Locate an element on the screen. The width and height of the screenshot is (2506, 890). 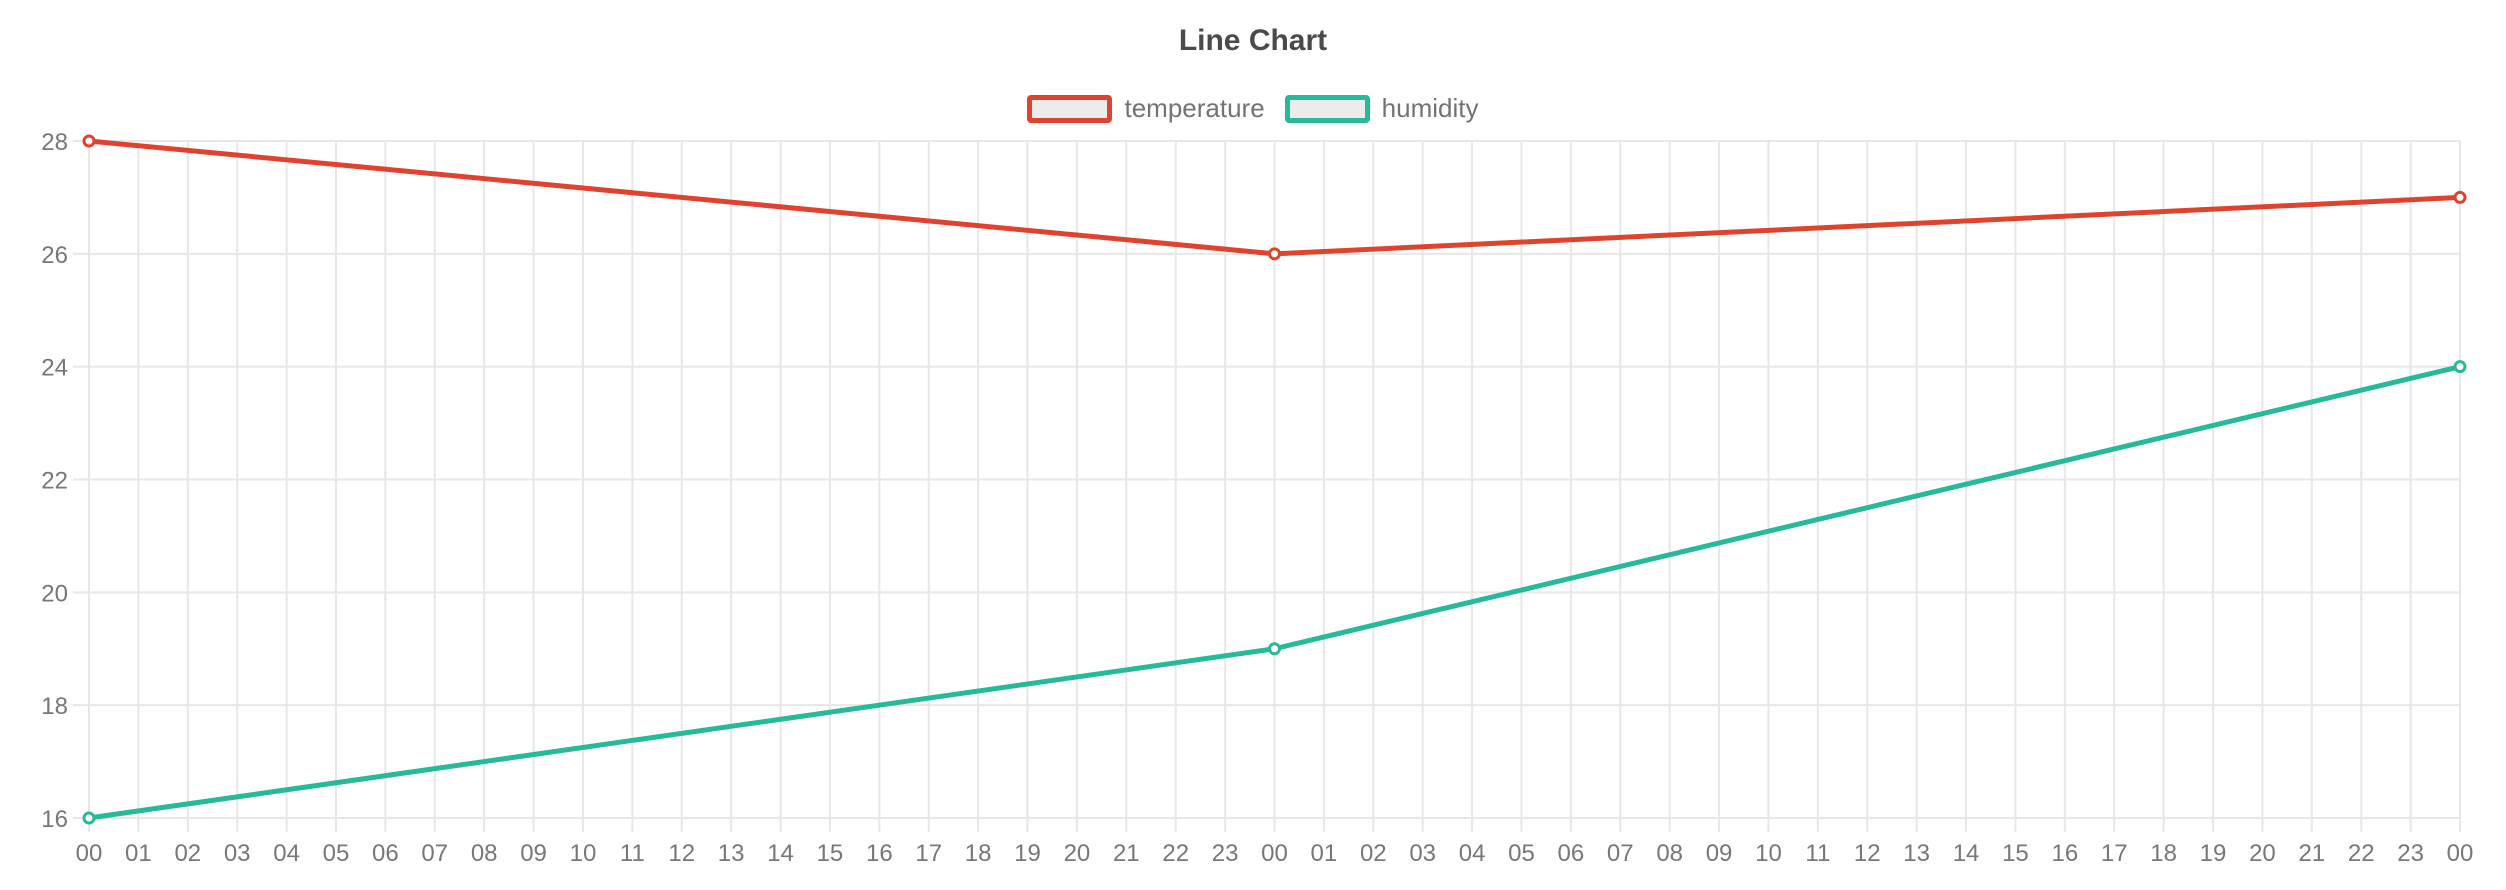
y-tick-label: 28 is located at coordinates (54, 142).